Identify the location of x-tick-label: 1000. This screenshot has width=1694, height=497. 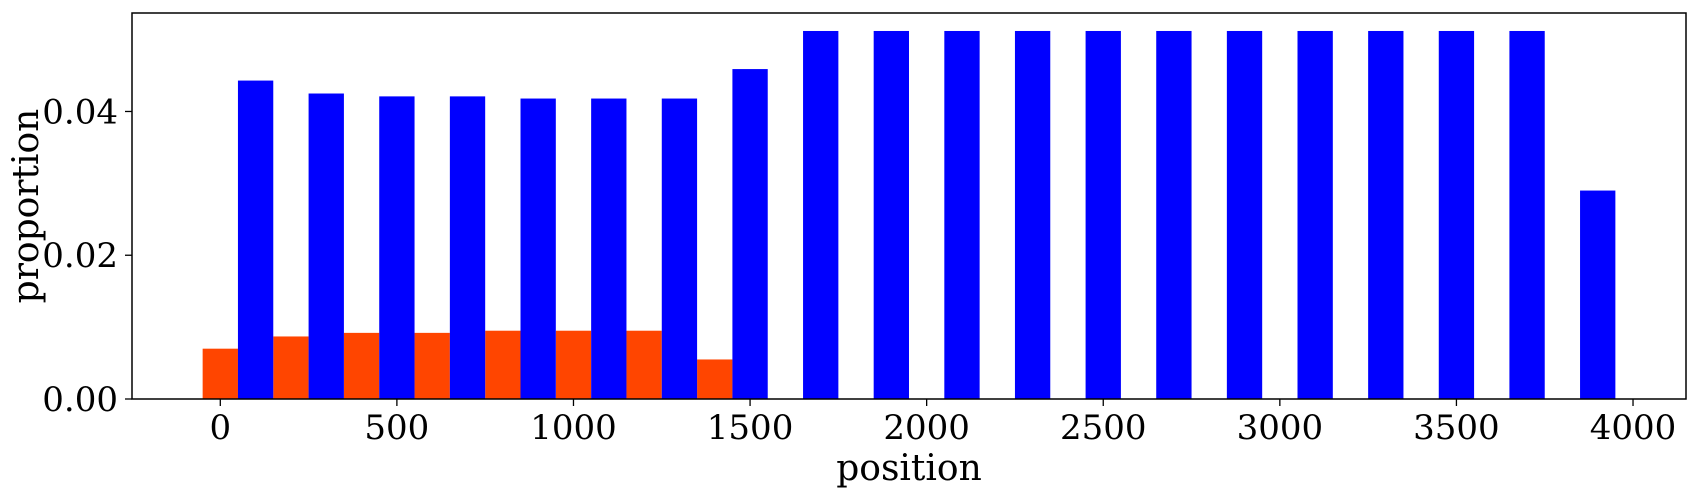
(573, 428).